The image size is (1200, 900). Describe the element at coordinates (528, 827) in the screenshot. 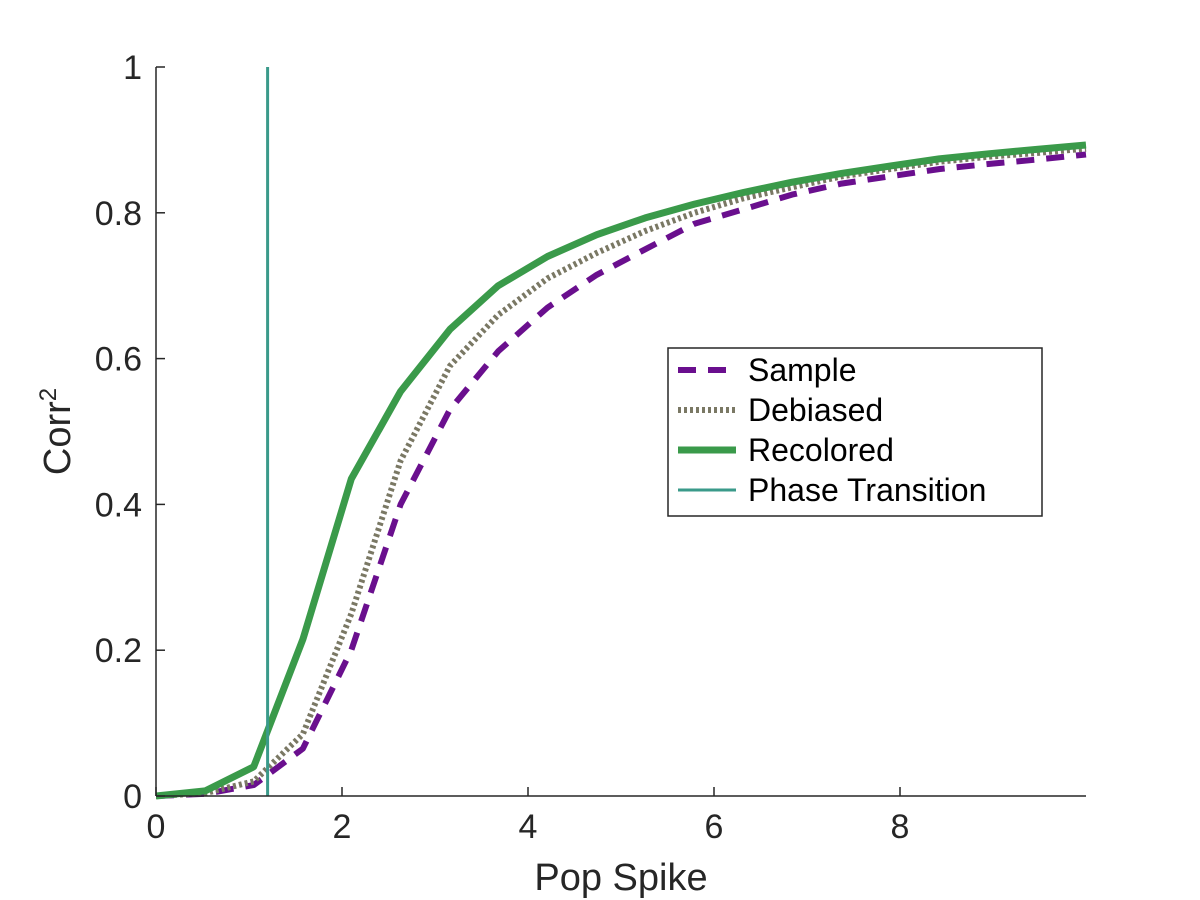

I see `x-tick-label: 4` at that location.